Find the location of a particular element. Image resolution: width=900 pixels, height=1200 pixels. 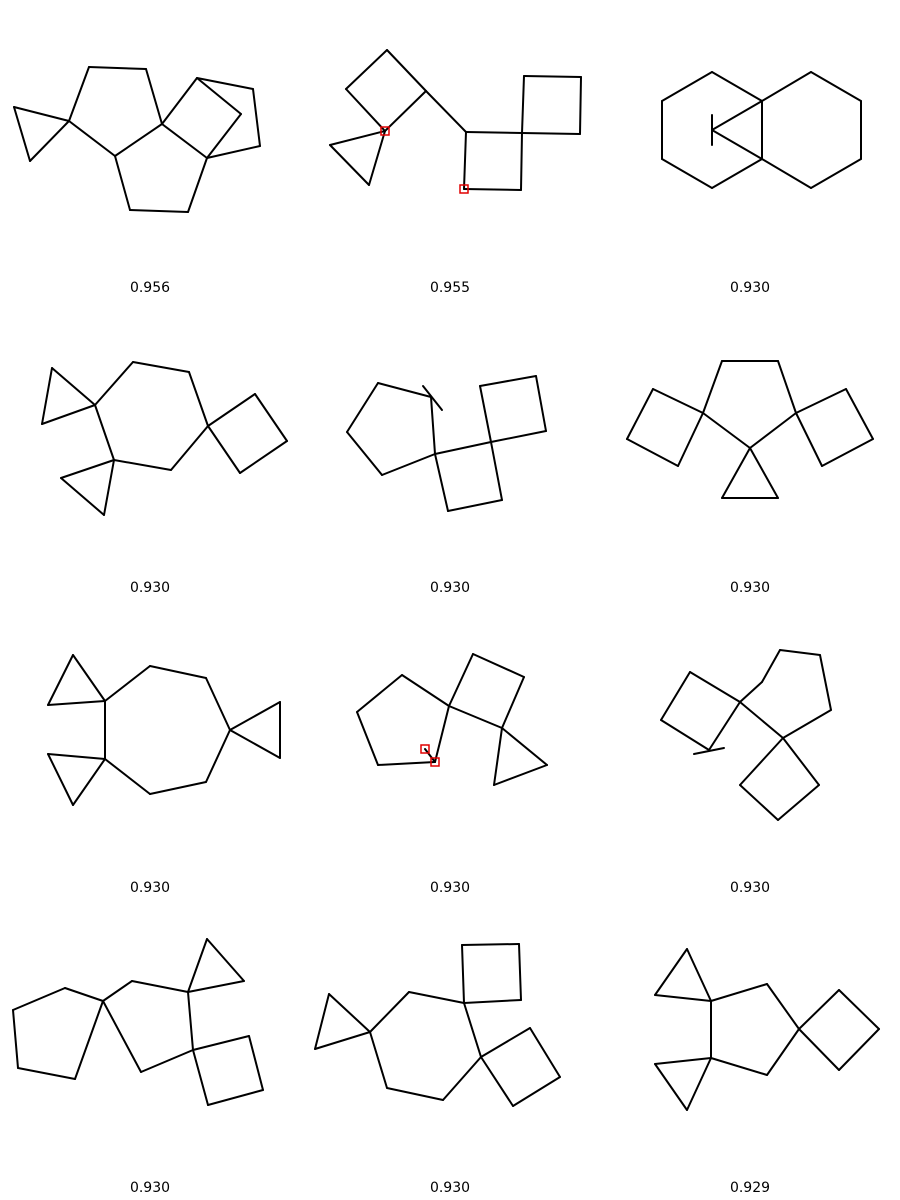

molecule-card: 0.956 is located at coordinates (150, 150).